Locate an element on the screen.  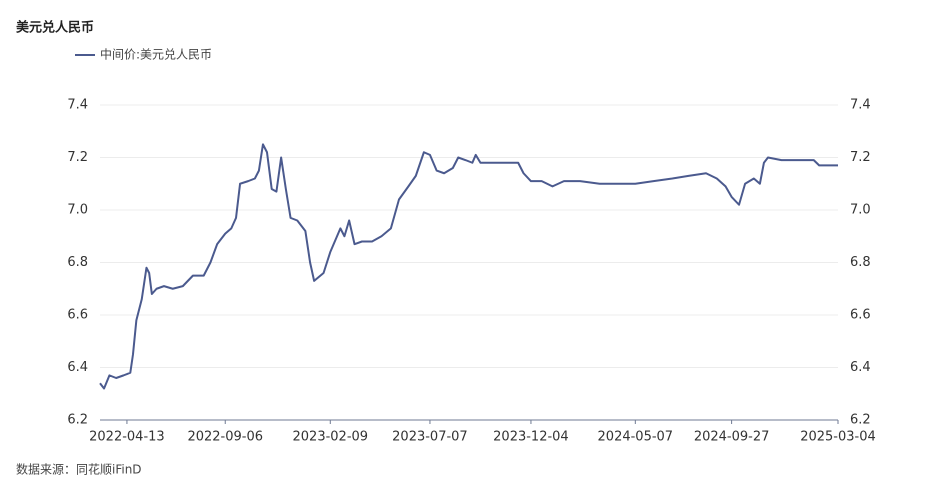
x-tick-label: 2023-07-07 is located at coordinates (430, 437).